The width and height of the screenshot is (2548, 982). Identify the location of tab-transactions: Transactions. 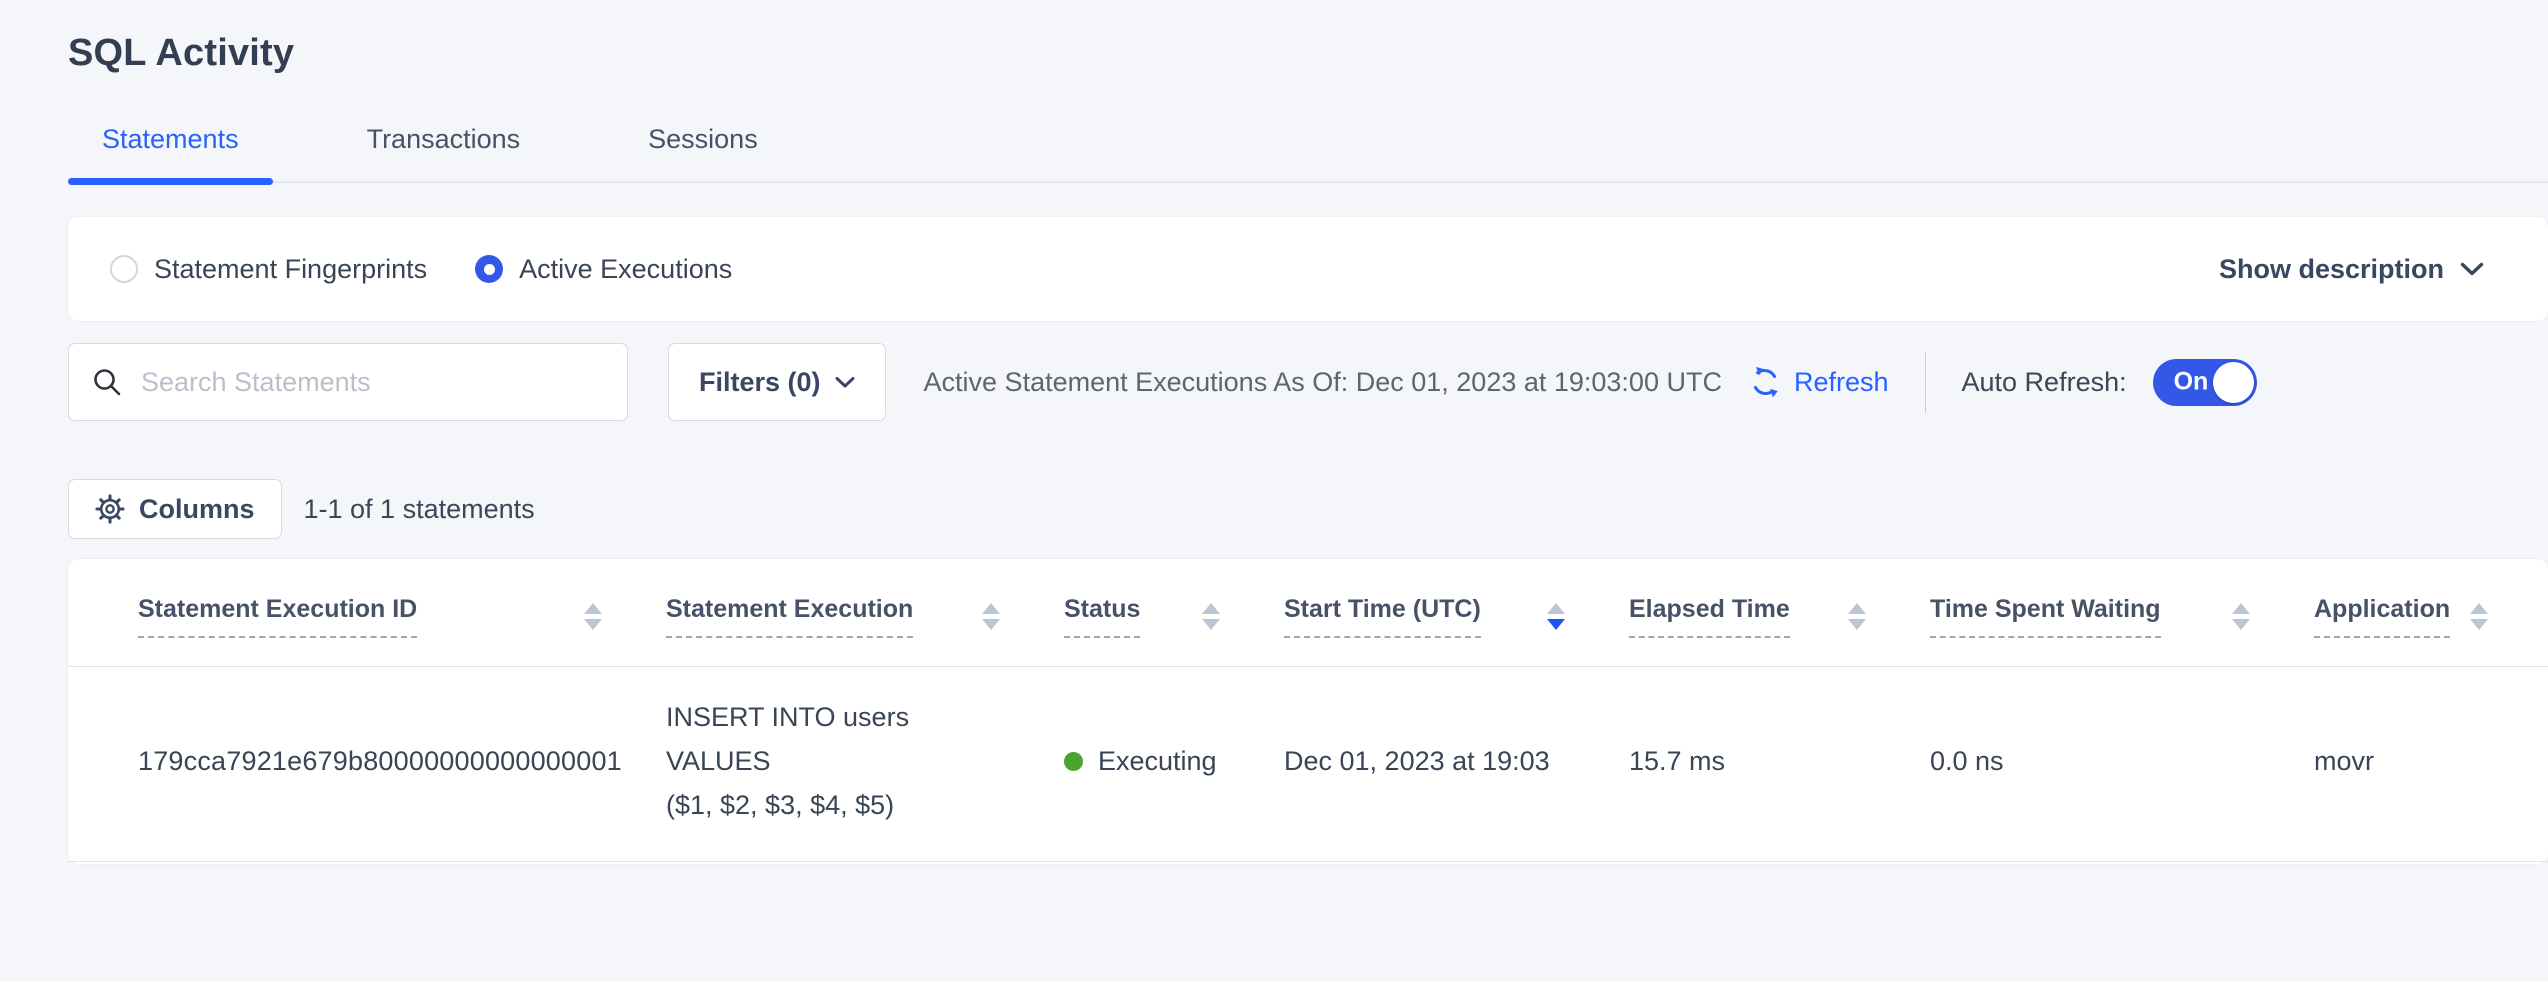
(443, 139).